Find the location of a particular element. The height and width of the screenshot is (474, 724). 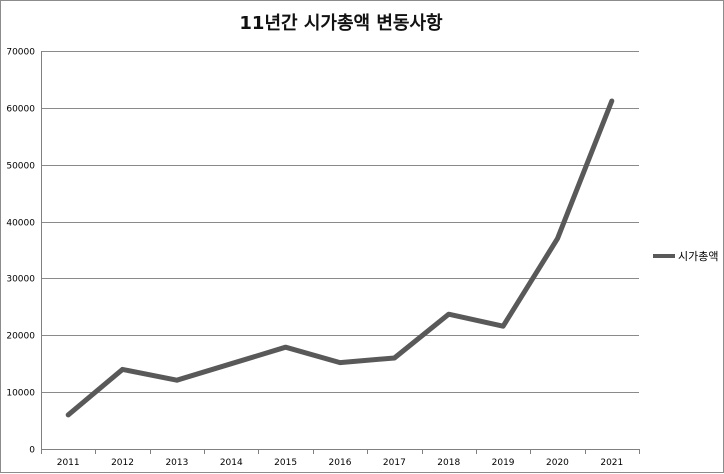

legend-label: 시가총액 is located at coordinates (698, 256).